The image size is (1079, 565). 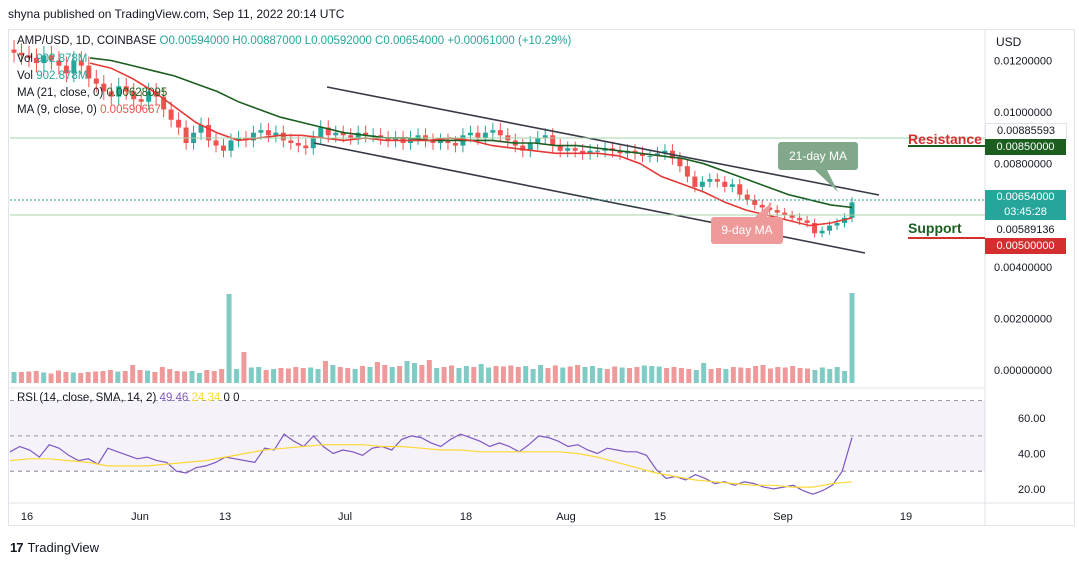 I want to click on price-tag-ma9: 0.00589136, so click(x=1025, y=230).